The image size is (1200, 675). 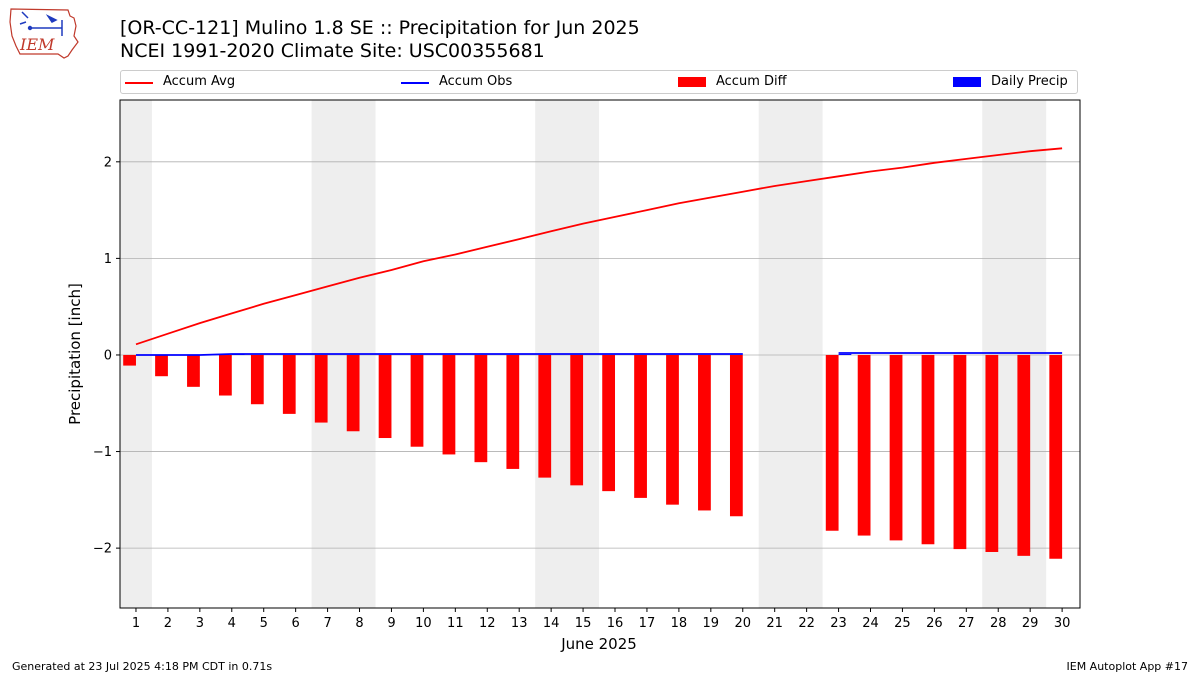 I want to click on x-tick-label: 12, so click(x=487, y=623).